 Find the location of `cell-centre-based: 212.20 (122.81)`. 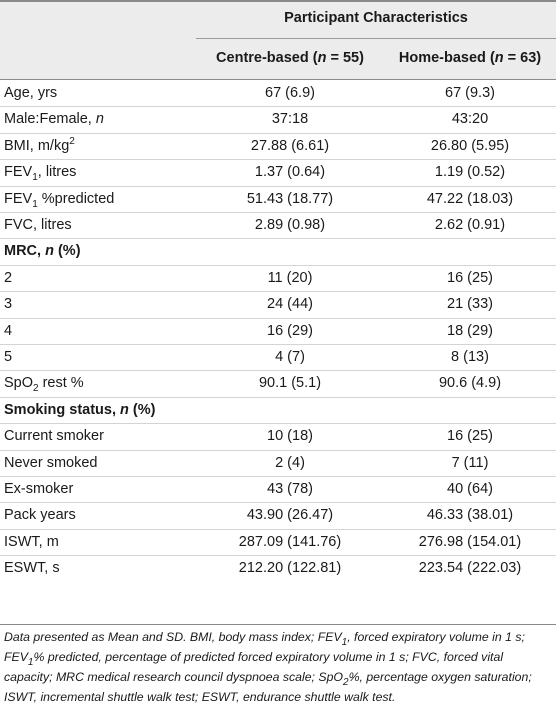

cell-centre-based: 212.20 (122.81) is located at coordinates (290, 568).